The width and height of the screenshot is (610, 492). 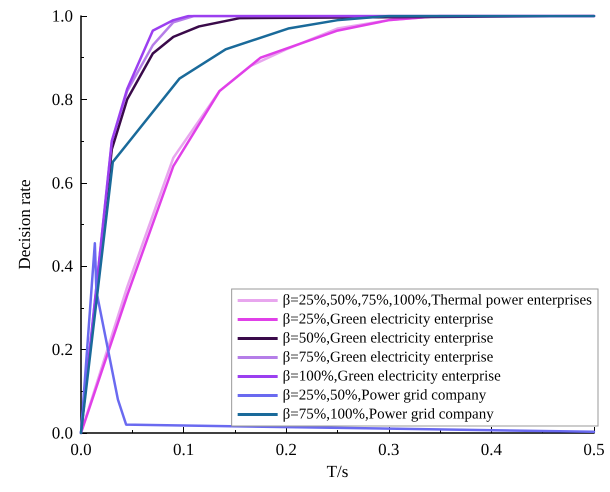 I want to click on x-tick-label: 0.0, so click(x=81, y=449).